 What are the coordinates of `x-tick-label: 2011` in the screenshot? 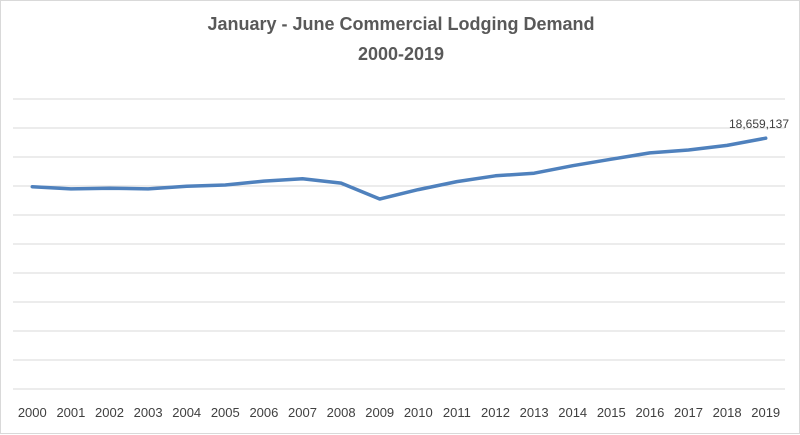 It's located at (457, 412).